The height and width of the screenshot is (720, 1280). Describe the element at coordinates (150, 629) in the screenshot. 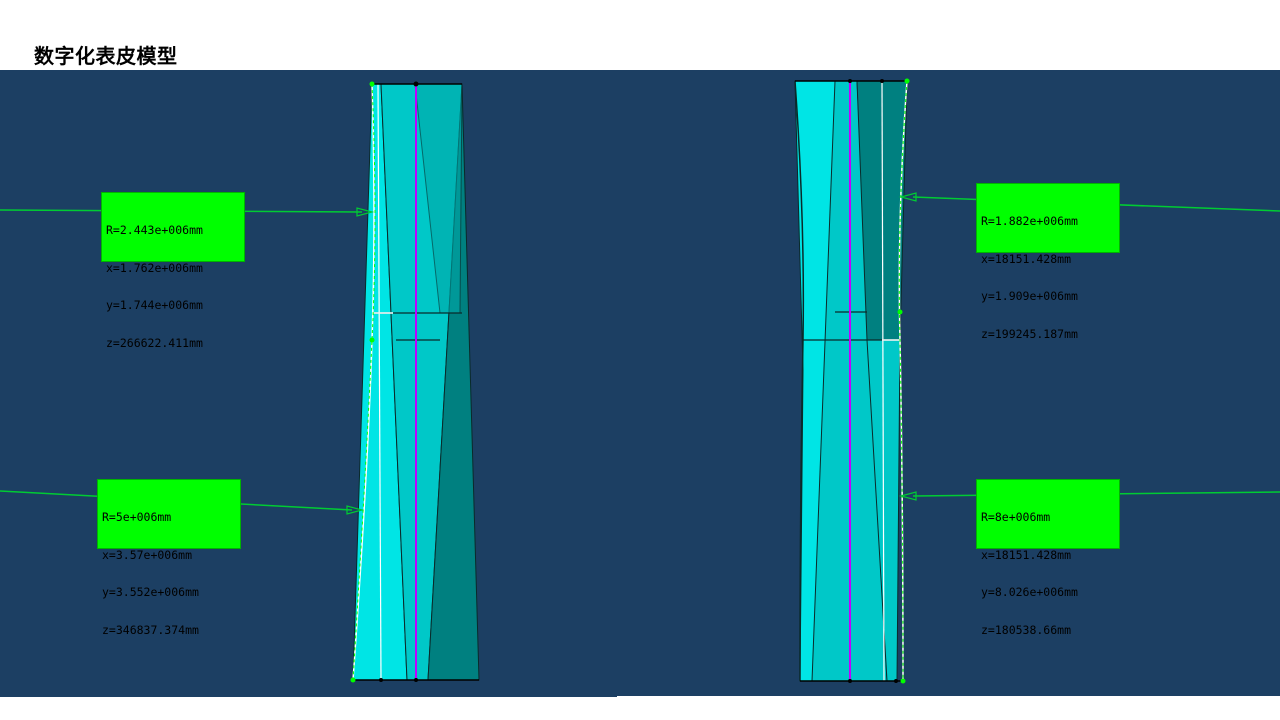

I see `annotation-z: z=346837.374mm` at that location.